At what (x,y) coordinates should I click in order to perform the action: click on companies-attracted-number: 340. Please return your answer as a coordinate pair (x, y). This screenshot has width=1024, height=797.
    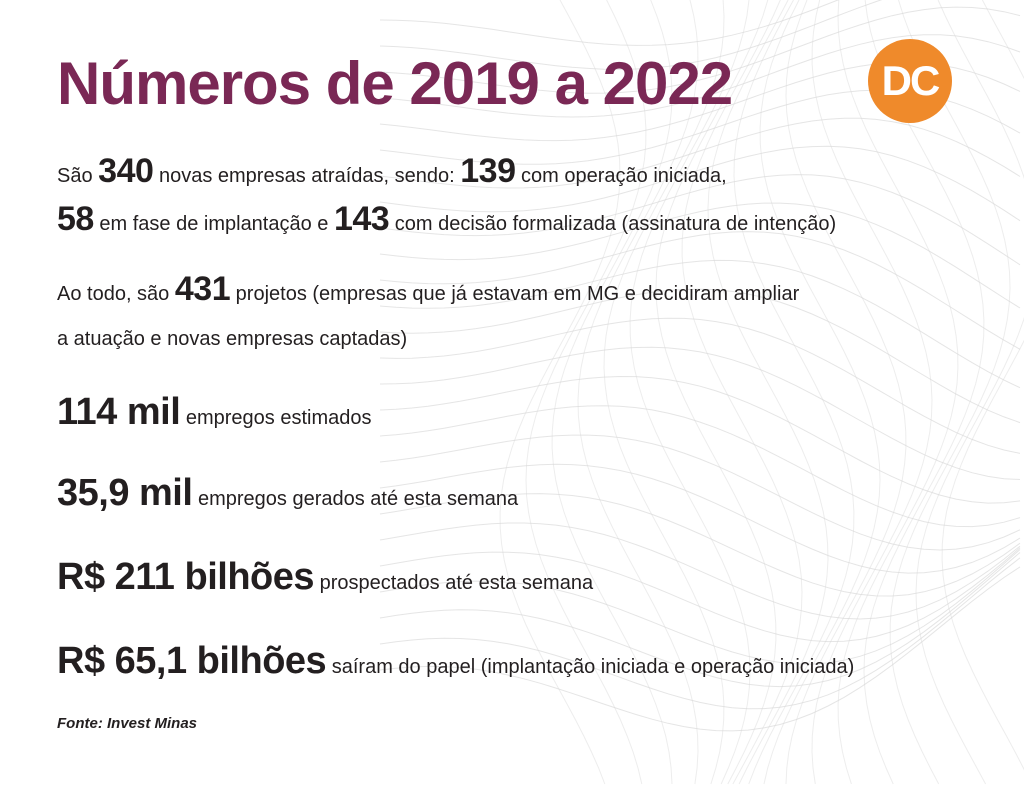
    Looking at the image, I should click on (126, 171).